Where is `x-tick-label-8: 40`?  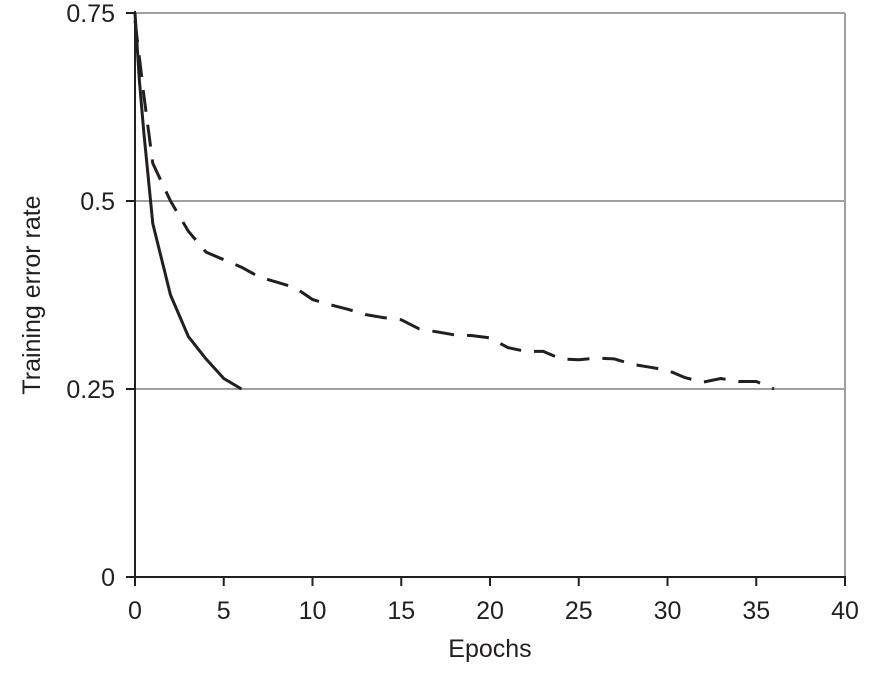
x-tick-label-8: 40 is located at coordinates (845, 611).